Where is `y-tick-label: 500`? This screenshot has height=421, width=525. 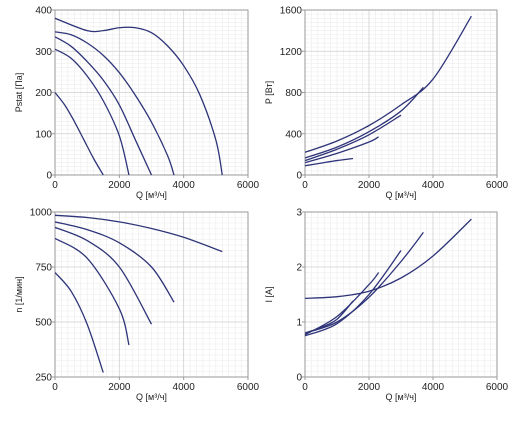
y-tick-label: 500 is located at coordinates (43, 323).